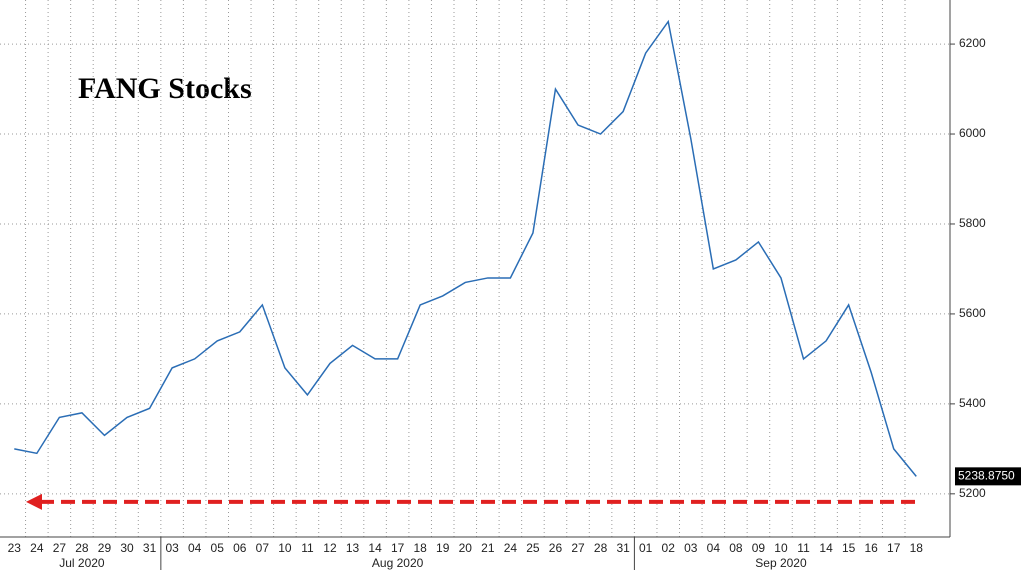 This screenshot has width=1021, height=570. I want to click on y-tick-label: 5200, so click(972, 493).